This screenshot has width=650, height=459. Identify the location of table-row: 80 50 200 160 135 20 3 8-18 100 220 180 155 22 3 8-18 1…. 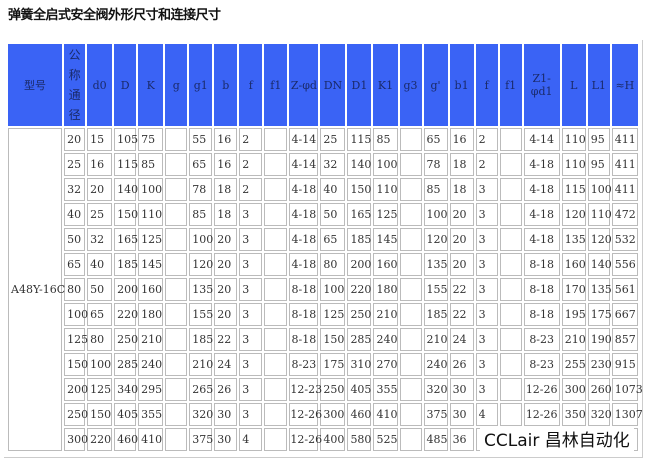
(323, 289).